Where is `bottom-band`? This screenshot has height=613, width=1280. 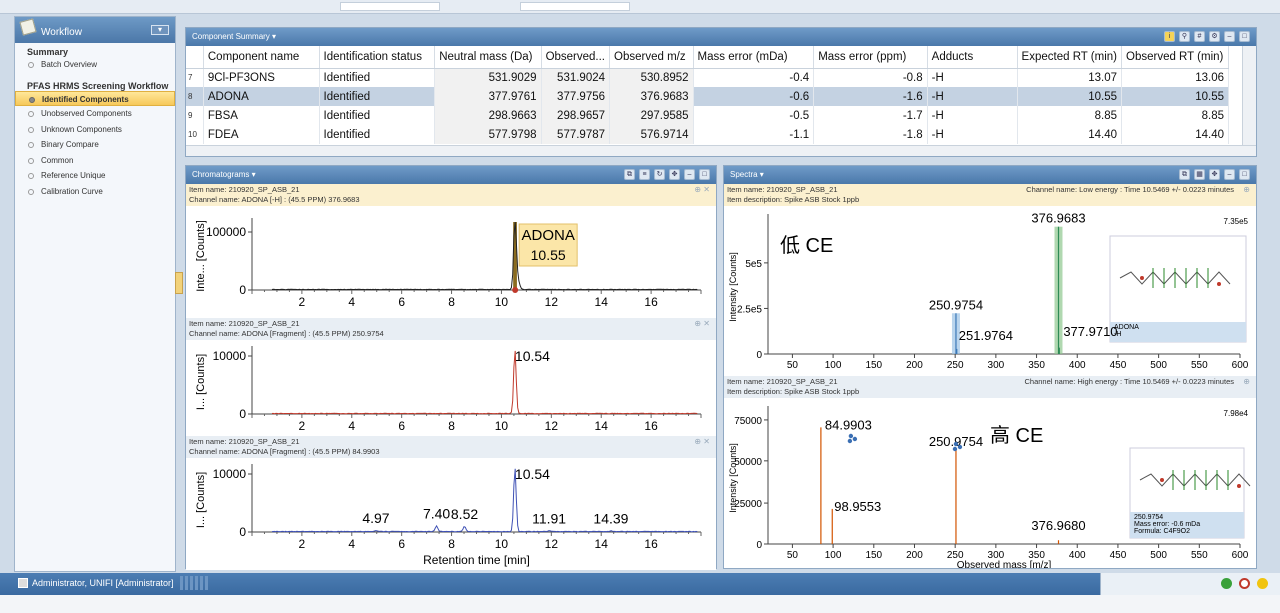
bottom-band is located at coordinates (640, 604).